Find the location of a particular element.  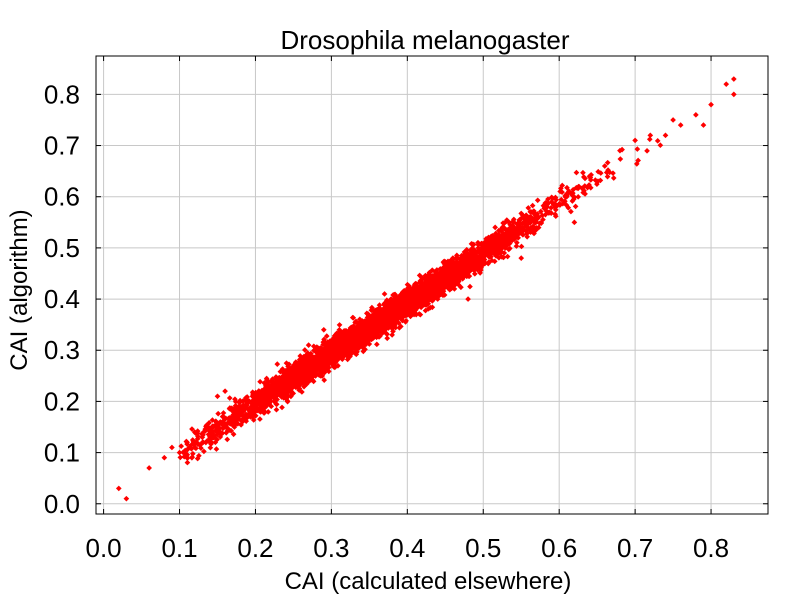

y-tick-label: 0.5 is located at coordinates (62, 248).